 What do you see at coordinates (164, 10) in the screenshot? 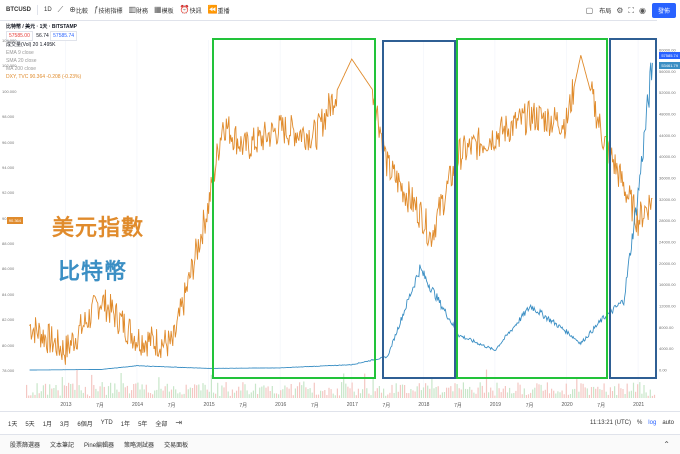
I see `templates-button: ▦ 模板` at bounding box center [164, 10].